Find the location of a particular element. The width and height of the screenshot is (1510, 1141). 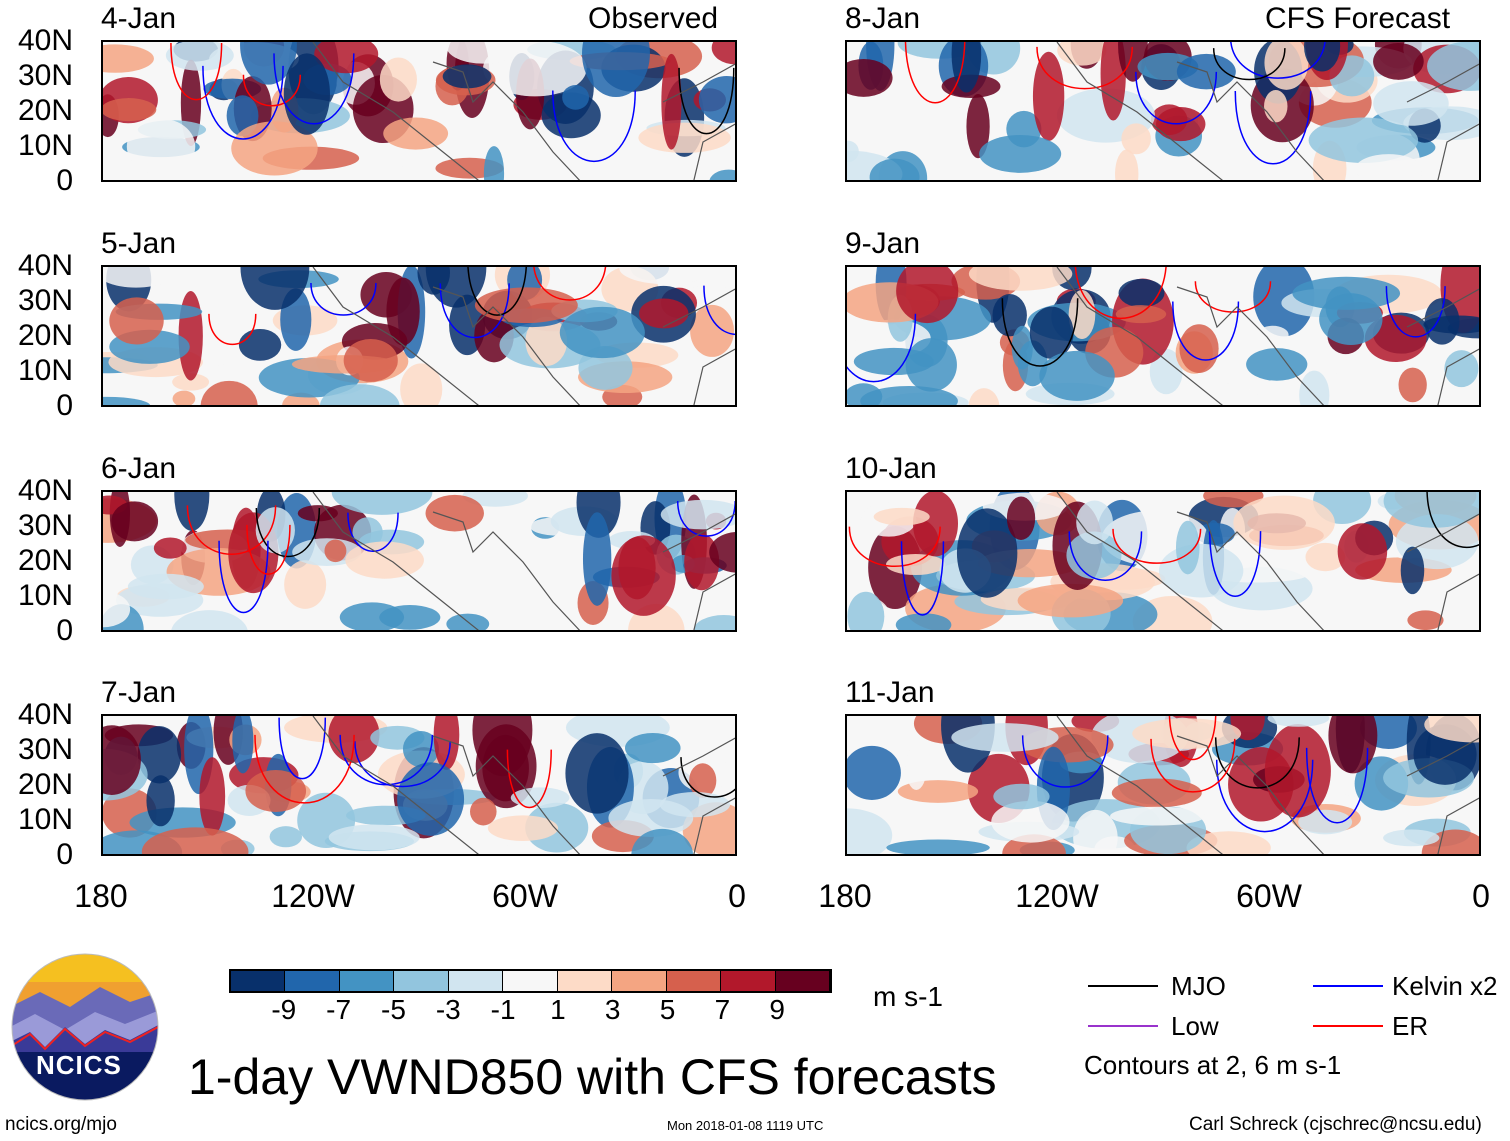

panel-date: 4-Jan is located at coordinates (139, 18).